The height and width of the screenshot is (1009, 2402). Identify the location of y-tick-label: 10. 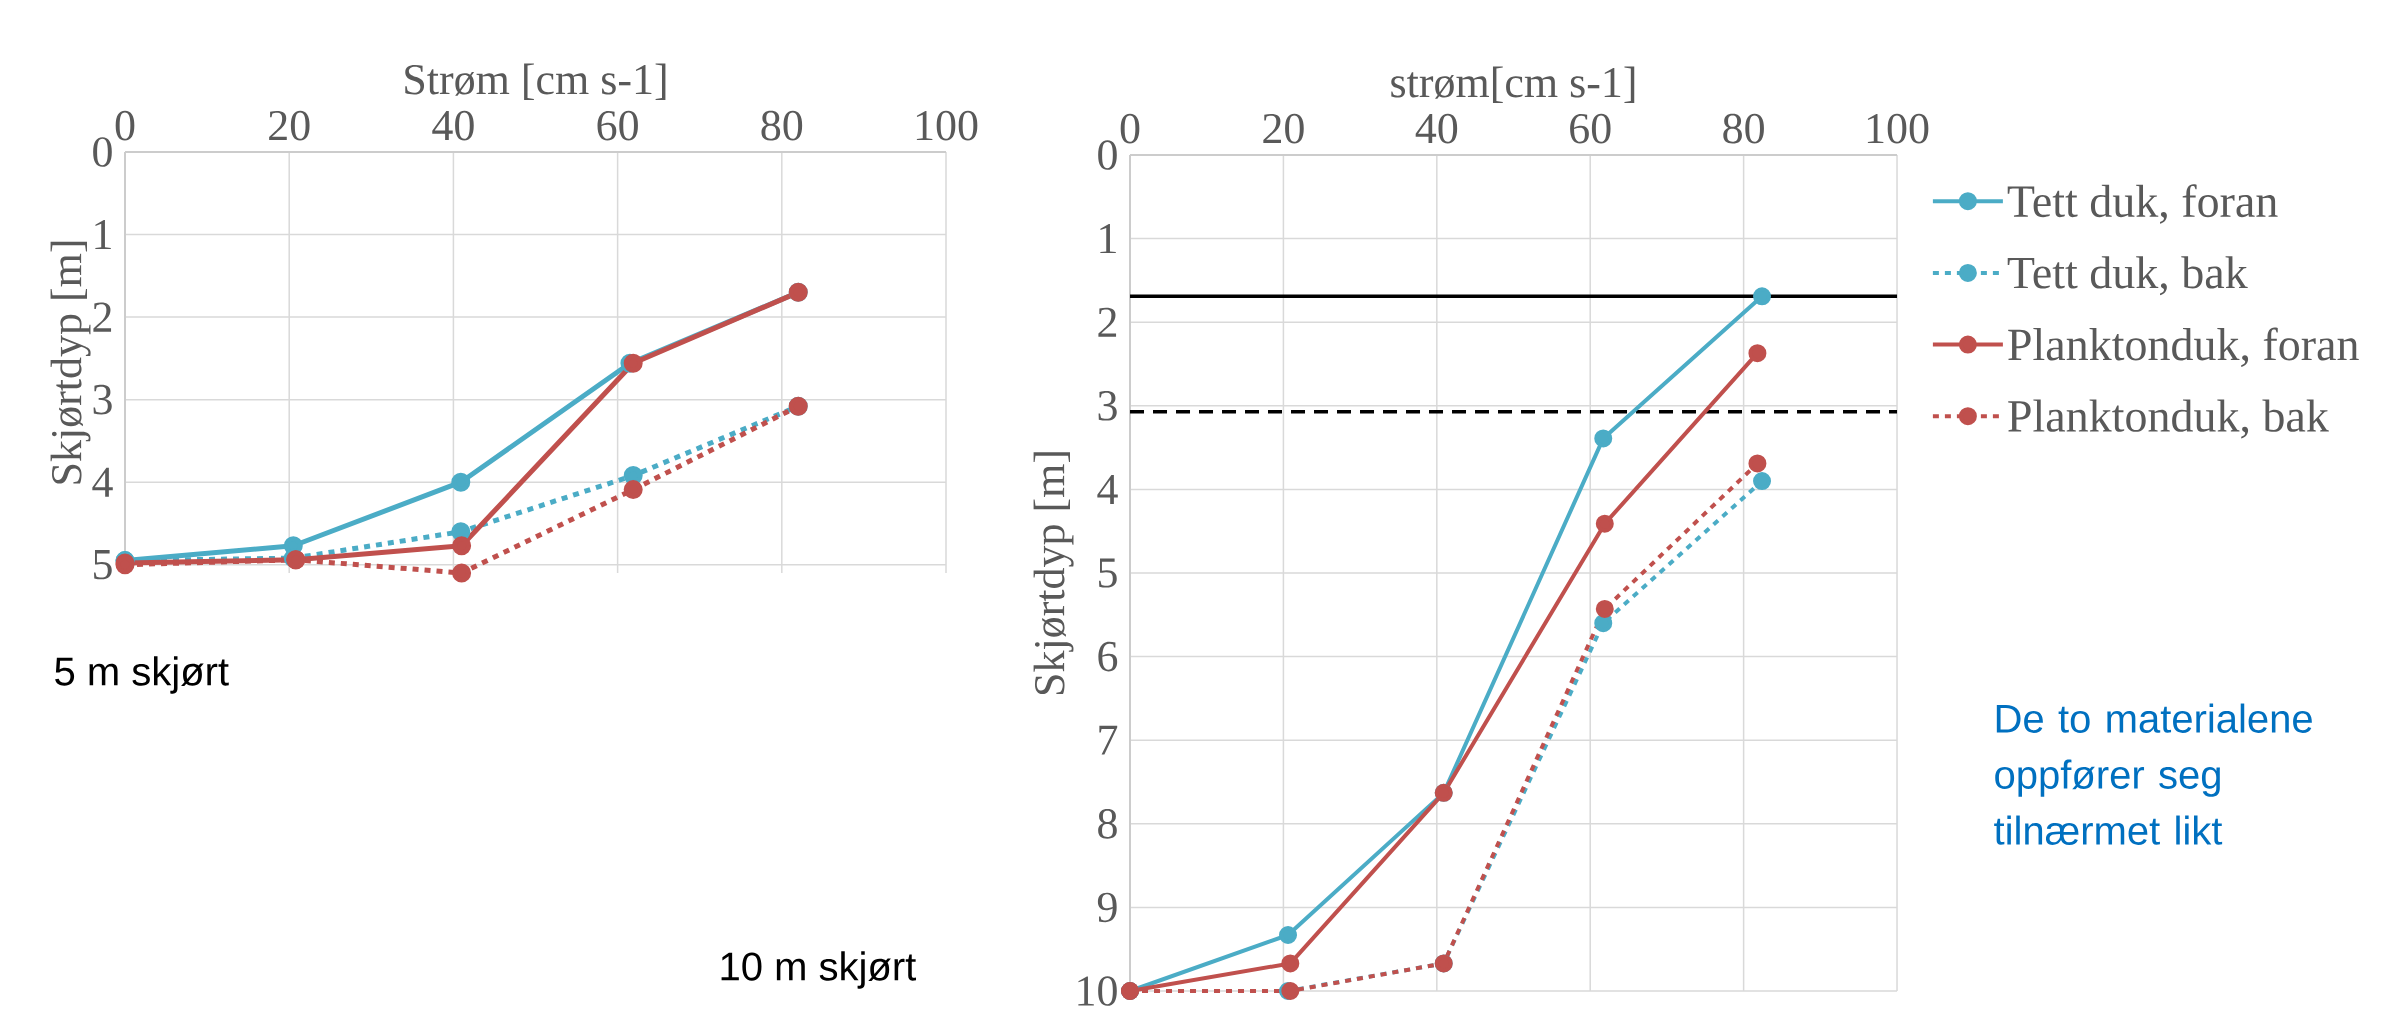
(1097, 991).